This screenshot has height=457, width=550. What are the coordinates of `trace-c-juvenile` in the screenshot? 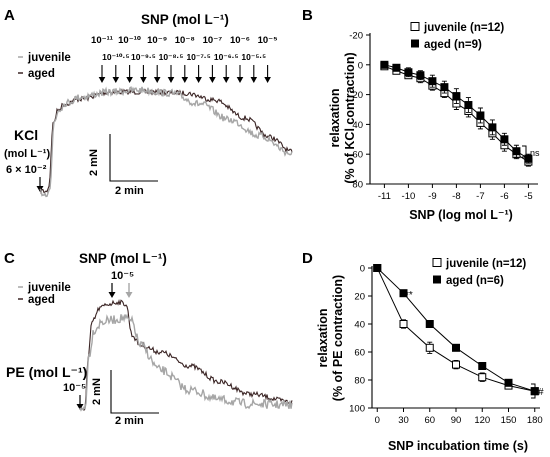 It's located at (186, 362).